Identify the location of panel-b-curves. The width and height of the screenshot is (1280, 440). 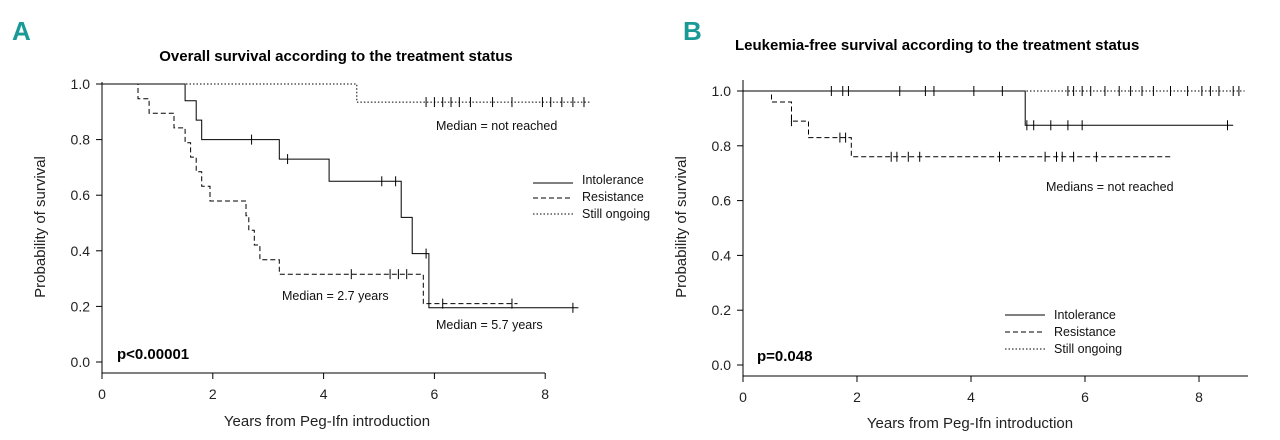
(994, 124).